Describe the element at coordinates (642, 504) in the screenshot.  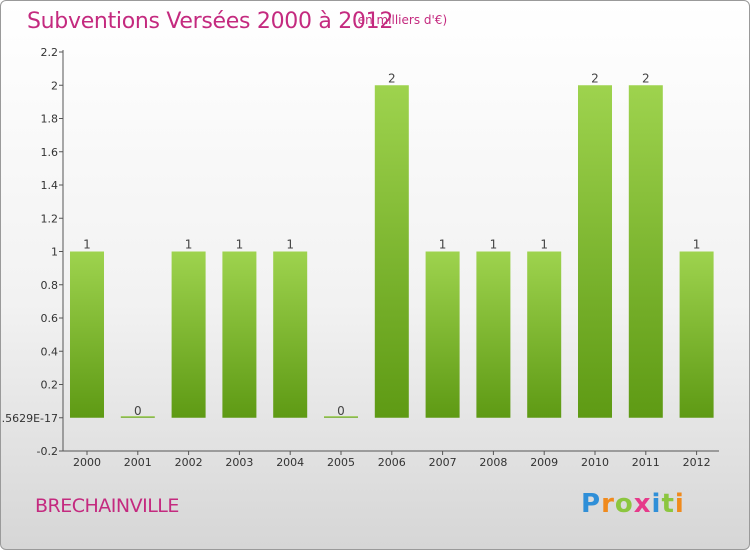
I see `logo-letter: x` at that location.